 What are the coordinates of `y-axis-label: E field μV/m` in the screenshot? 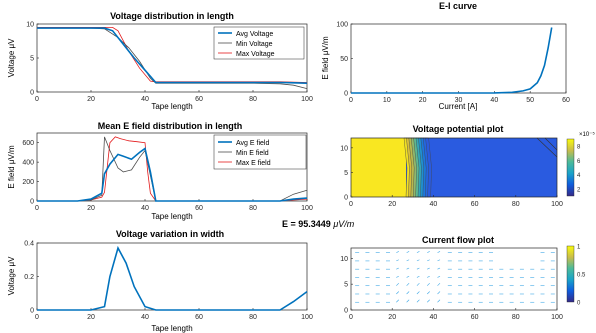 It's located at (11, 167).